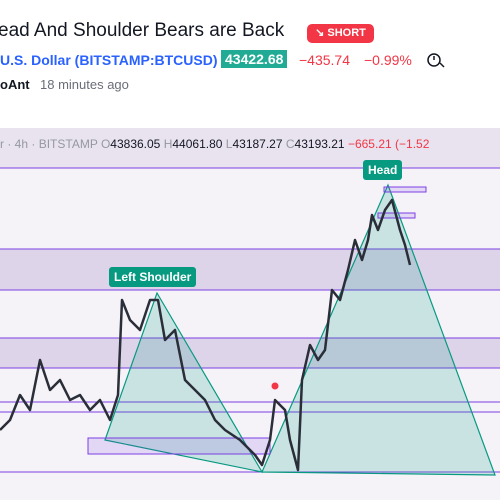  I want to click on ohlc-key: H, so click(168, 144).